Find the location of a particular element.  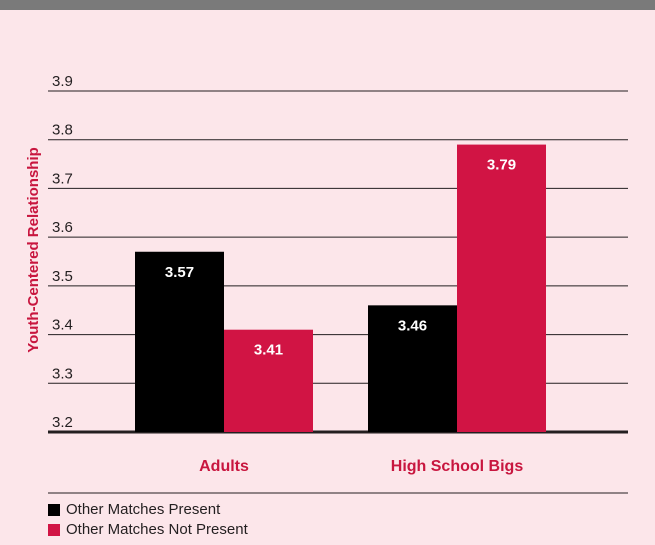

bar-value-label: 3.41 is located at coordinates (268, 350).